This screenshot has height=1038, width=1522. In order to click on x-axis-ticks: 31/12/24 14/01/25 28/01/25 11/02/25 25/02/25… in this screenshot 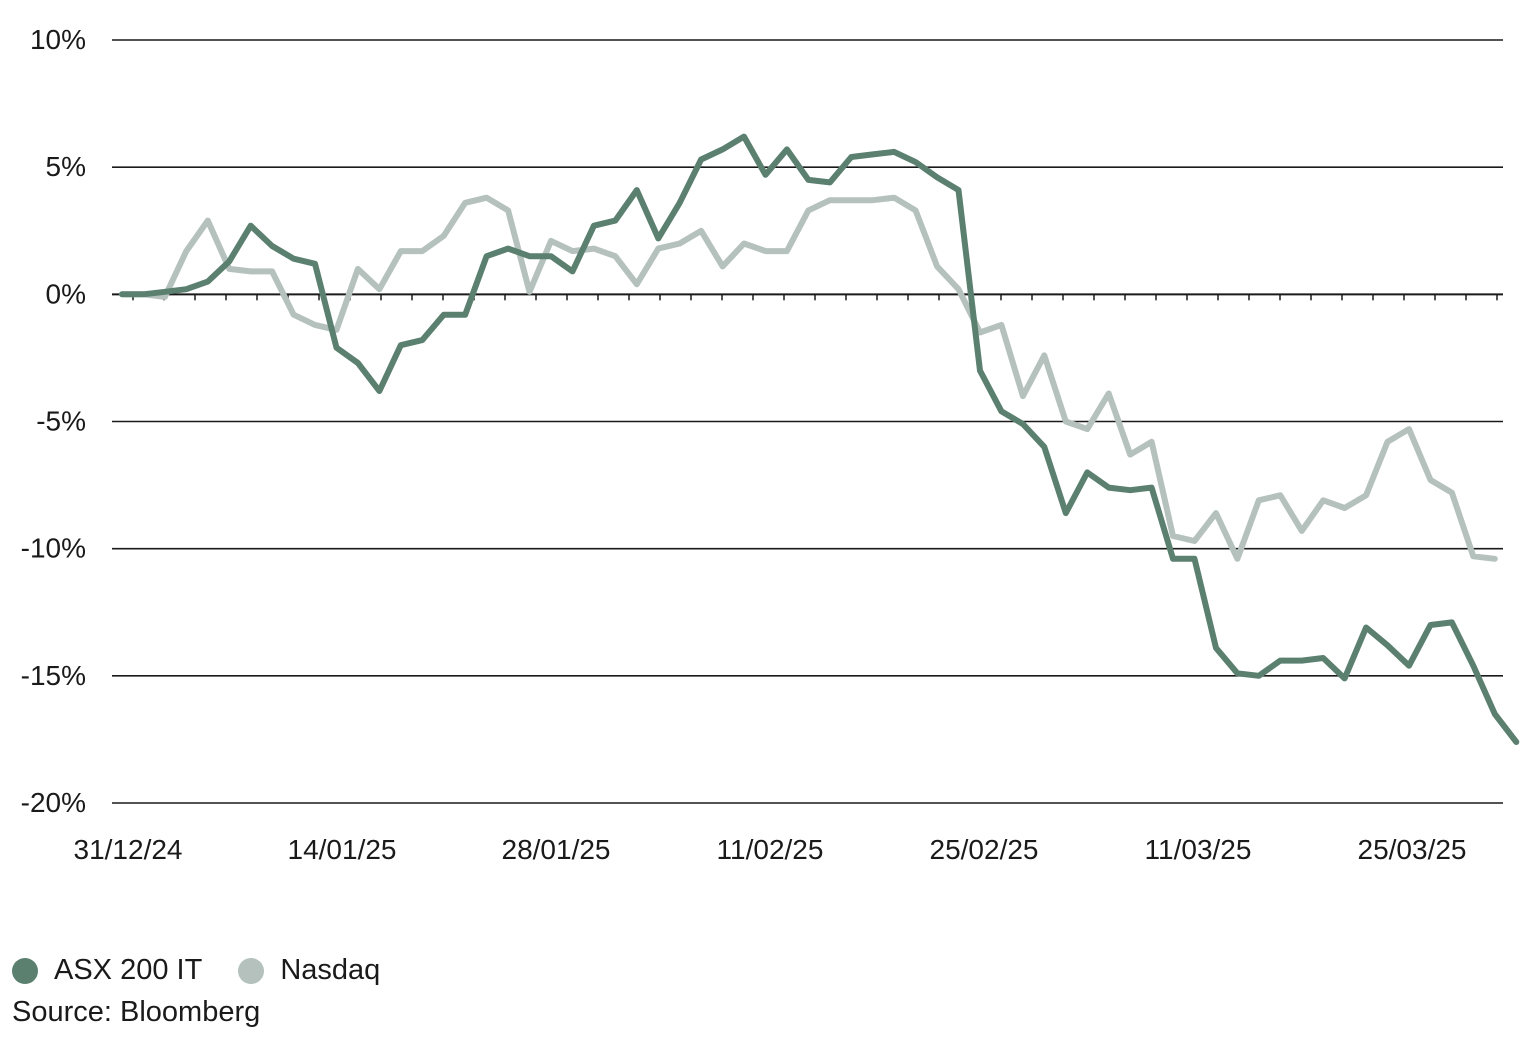, I will do `click(770, 849)`.